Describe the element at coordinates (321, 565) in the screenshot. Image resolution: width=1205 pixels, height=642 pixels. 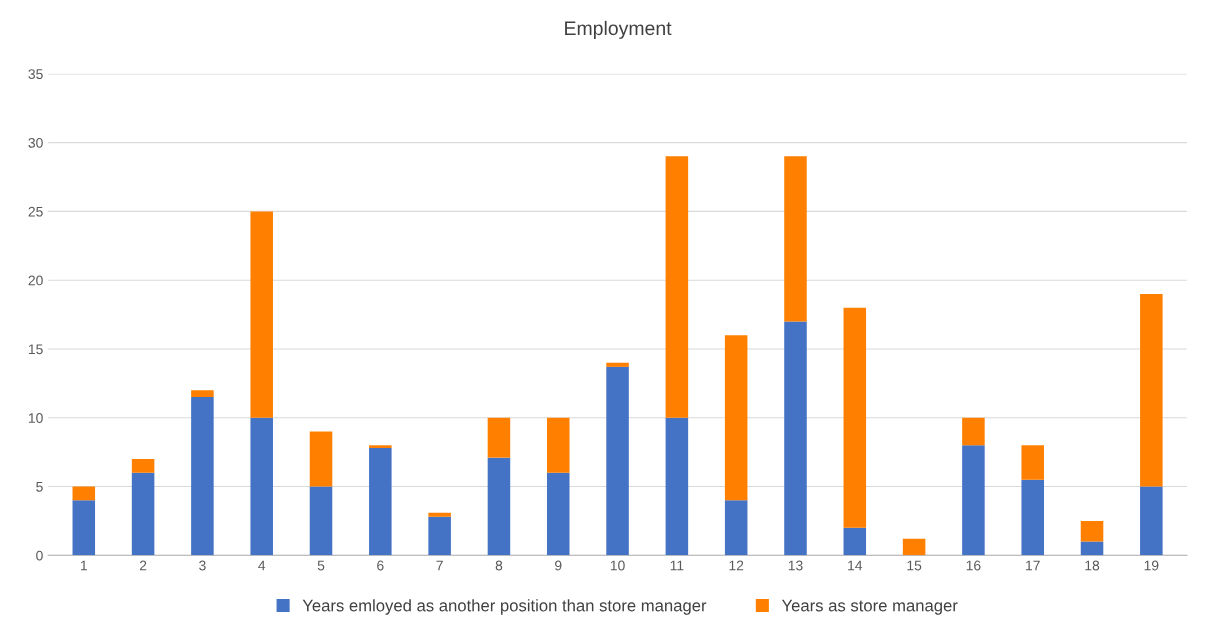
I see `x-tick-label: 5` at that location.